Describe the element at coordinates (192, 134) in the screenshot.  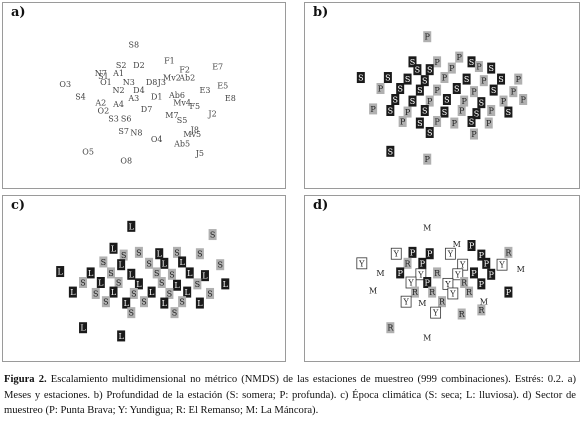
I see `point-a-39: Mv5` at that location.